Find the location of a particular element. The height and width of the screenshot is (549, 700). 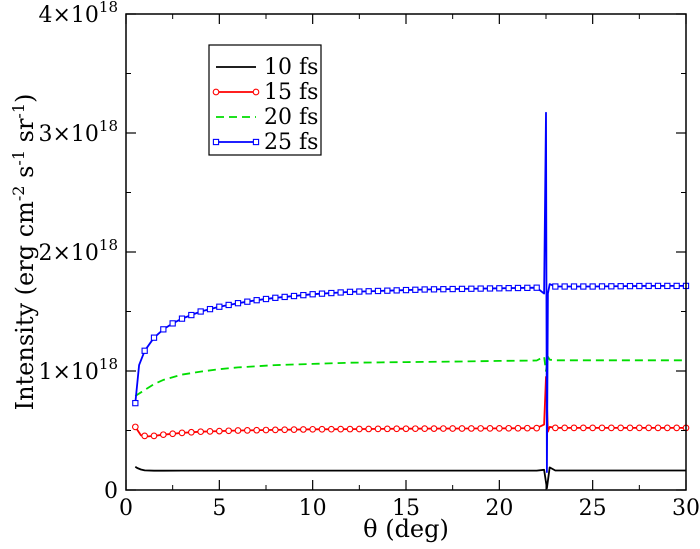

y-label-part3: sr is located at coordinates (25, 134).